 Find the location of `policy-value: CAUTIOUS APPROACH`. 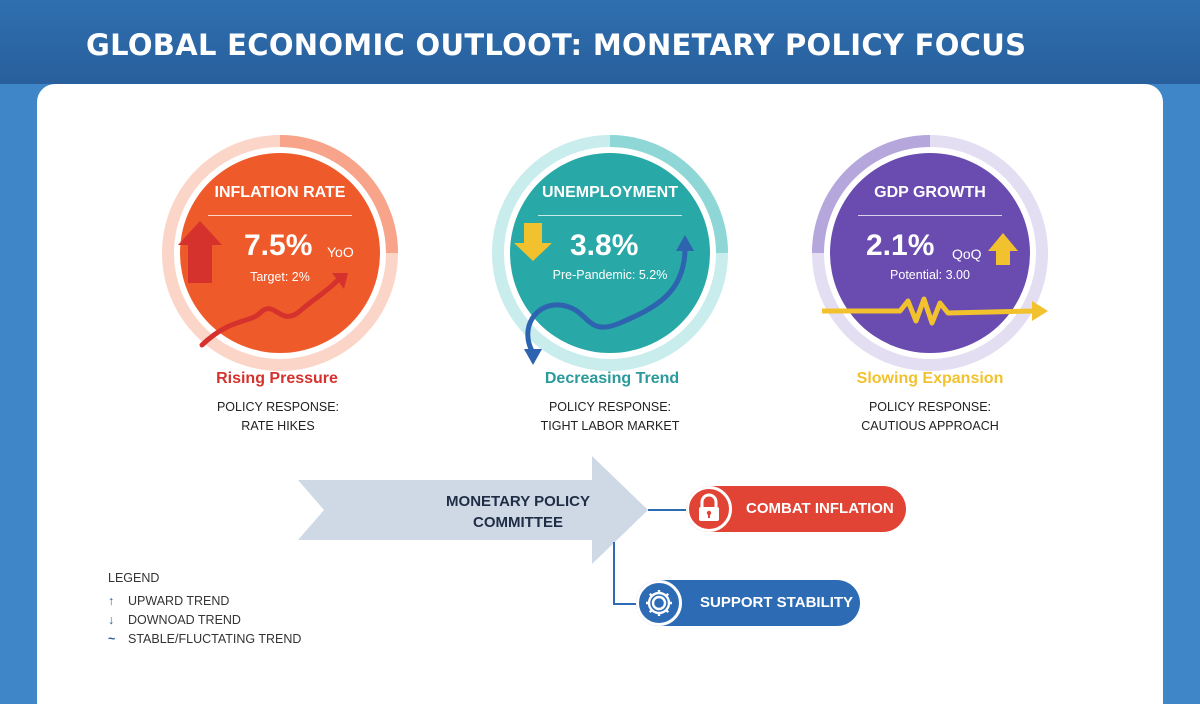

policy-value: CAUTIOUS APPROACH is located at coordinates (930, 426).